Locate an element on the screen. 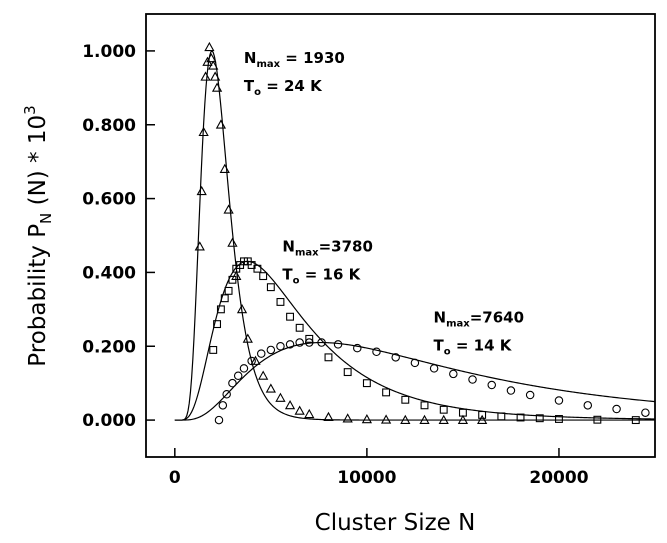  y-axis-title: Probability PN (N) * 103 is located at coordinates (38, 235).